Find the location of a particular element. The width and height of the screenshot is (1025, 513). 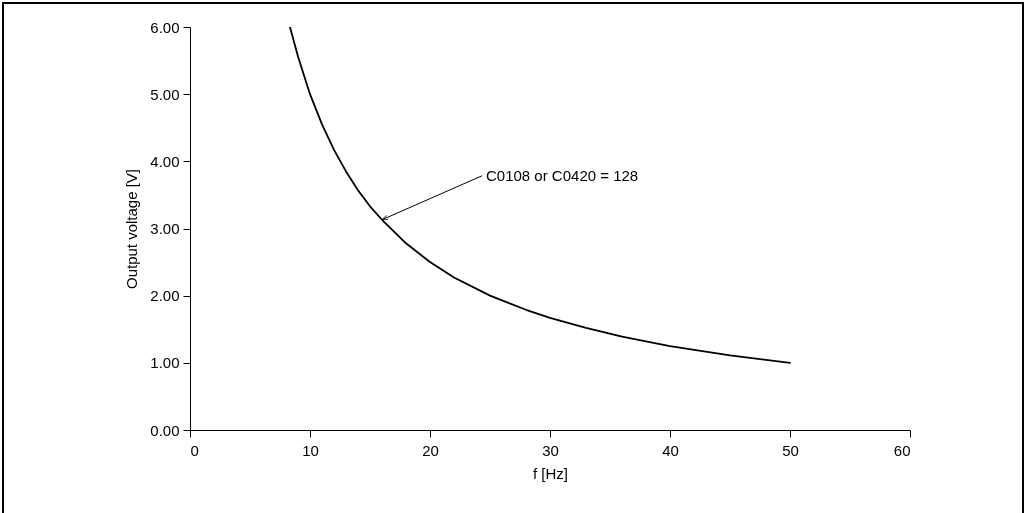

x-tick-label: 30 is located at coordinates (550, 450).